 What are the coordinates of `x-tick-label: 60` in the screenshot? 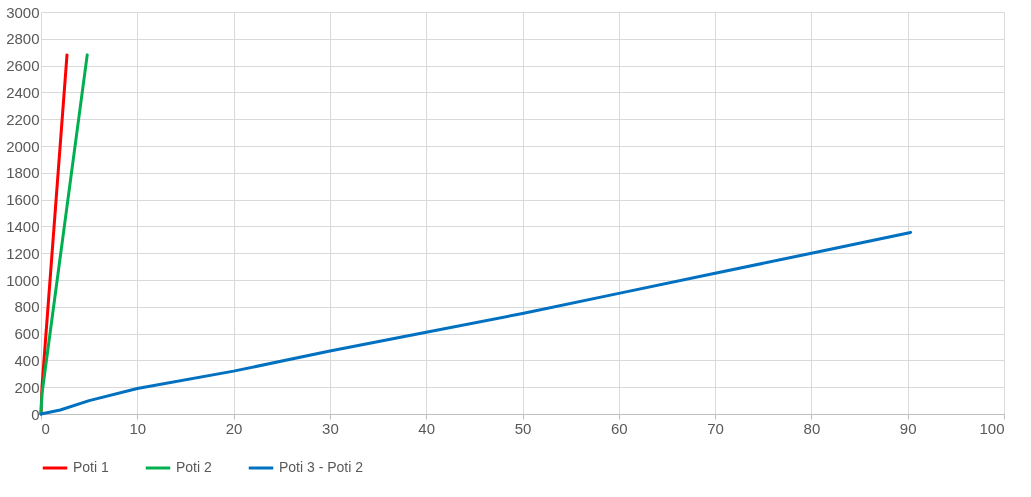 It's located at (619, 428).